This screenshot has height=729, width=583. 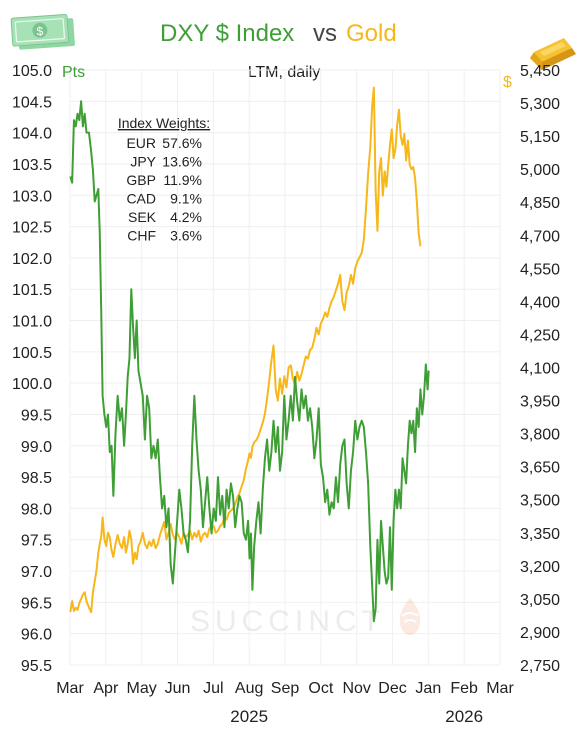 I want to click on right-axis-unit: $, so click(x=507, y=82).